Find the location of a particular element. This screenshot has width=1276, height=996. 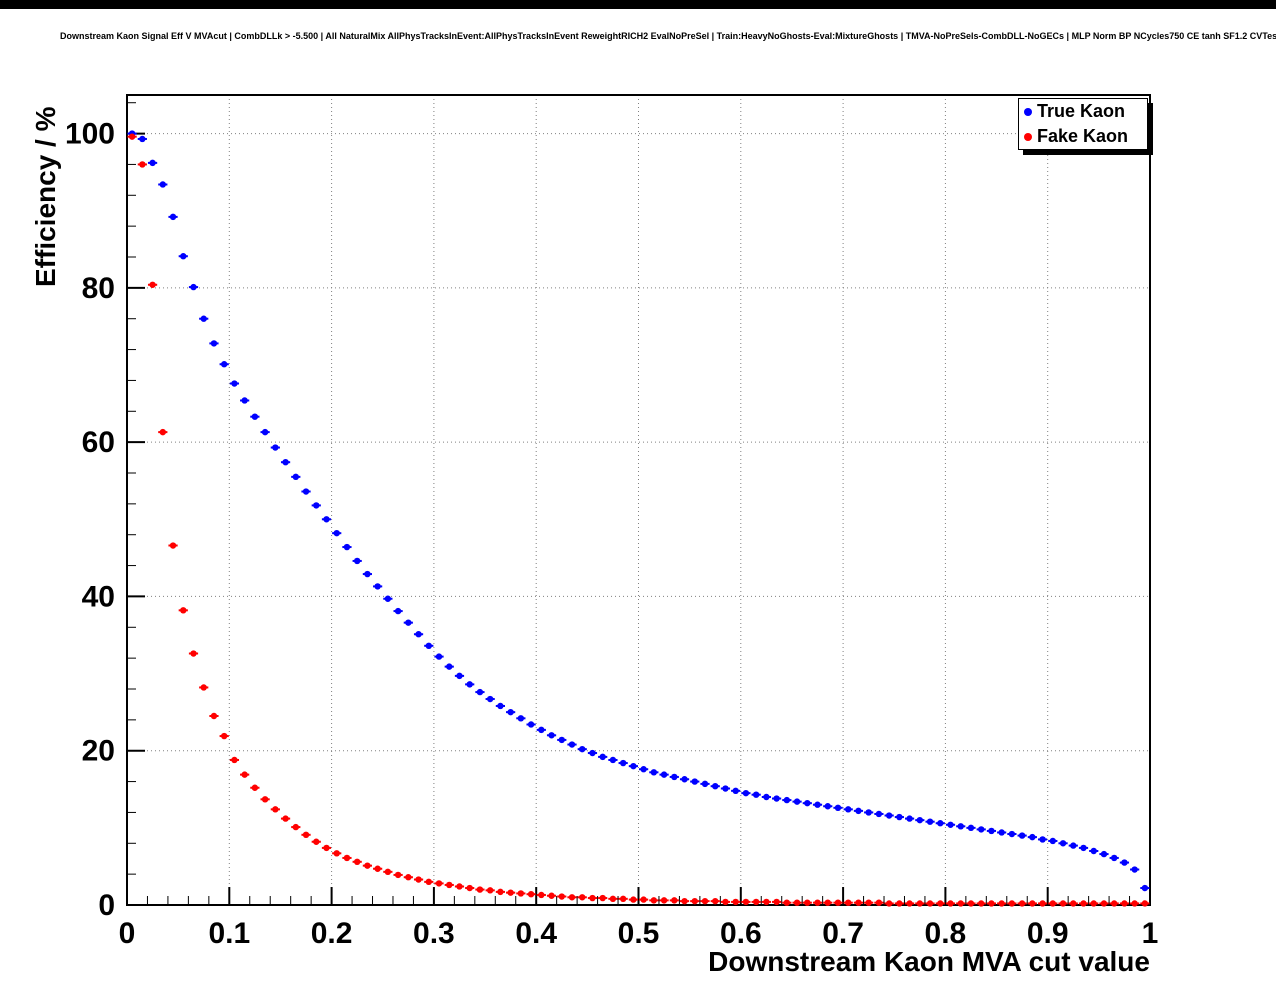

svg-text: 0.8 is located at coordinates (946, 933).